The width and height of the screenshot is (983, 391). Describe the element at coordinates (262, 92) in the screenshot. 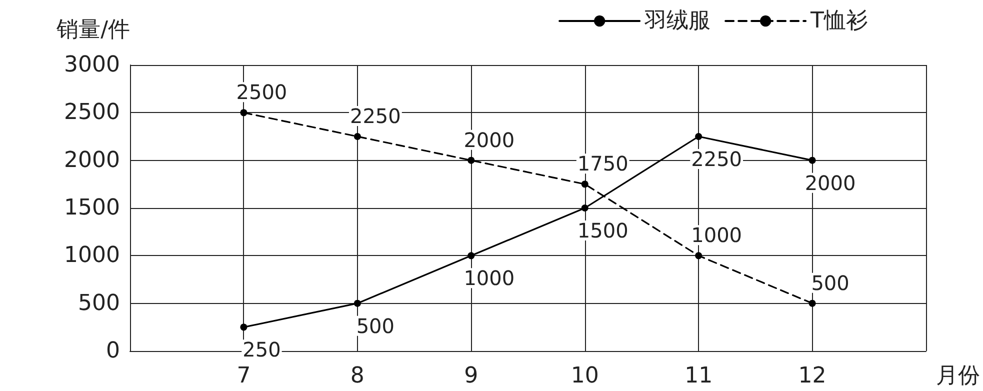

I see `data-label: 2500` at that location.